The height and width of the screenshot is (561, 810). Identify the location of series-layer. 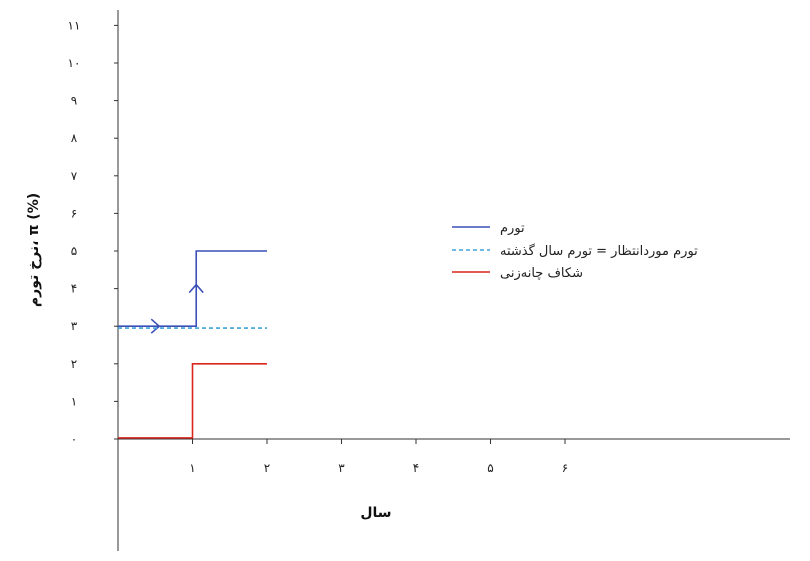
(192, 344).